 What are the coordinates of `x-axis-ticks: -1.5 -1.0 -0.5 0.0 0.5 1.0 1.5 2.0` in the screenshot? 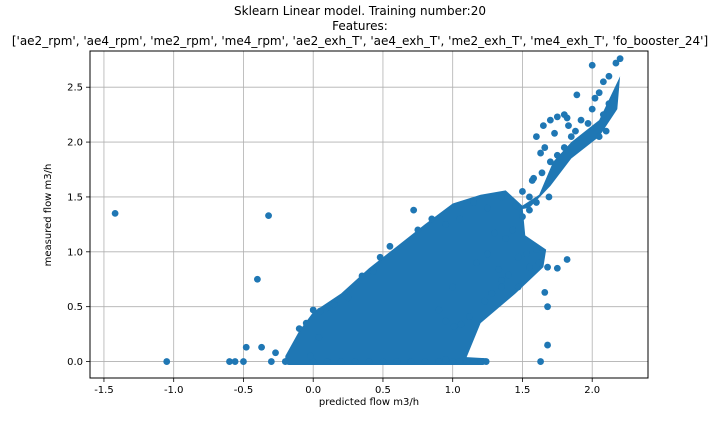 It's located at (347, 387).